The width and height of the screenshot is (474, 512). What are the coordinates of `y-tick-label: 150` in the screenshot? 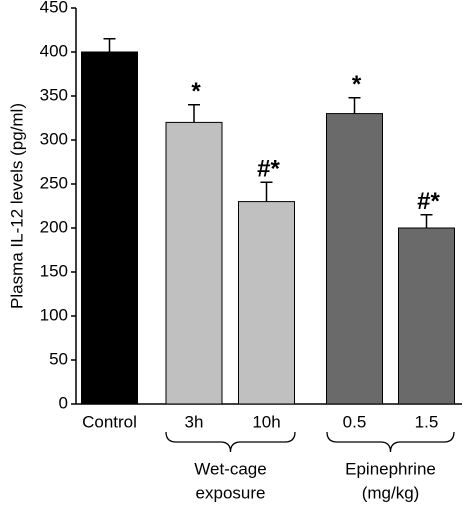 It's located at (54, 270).